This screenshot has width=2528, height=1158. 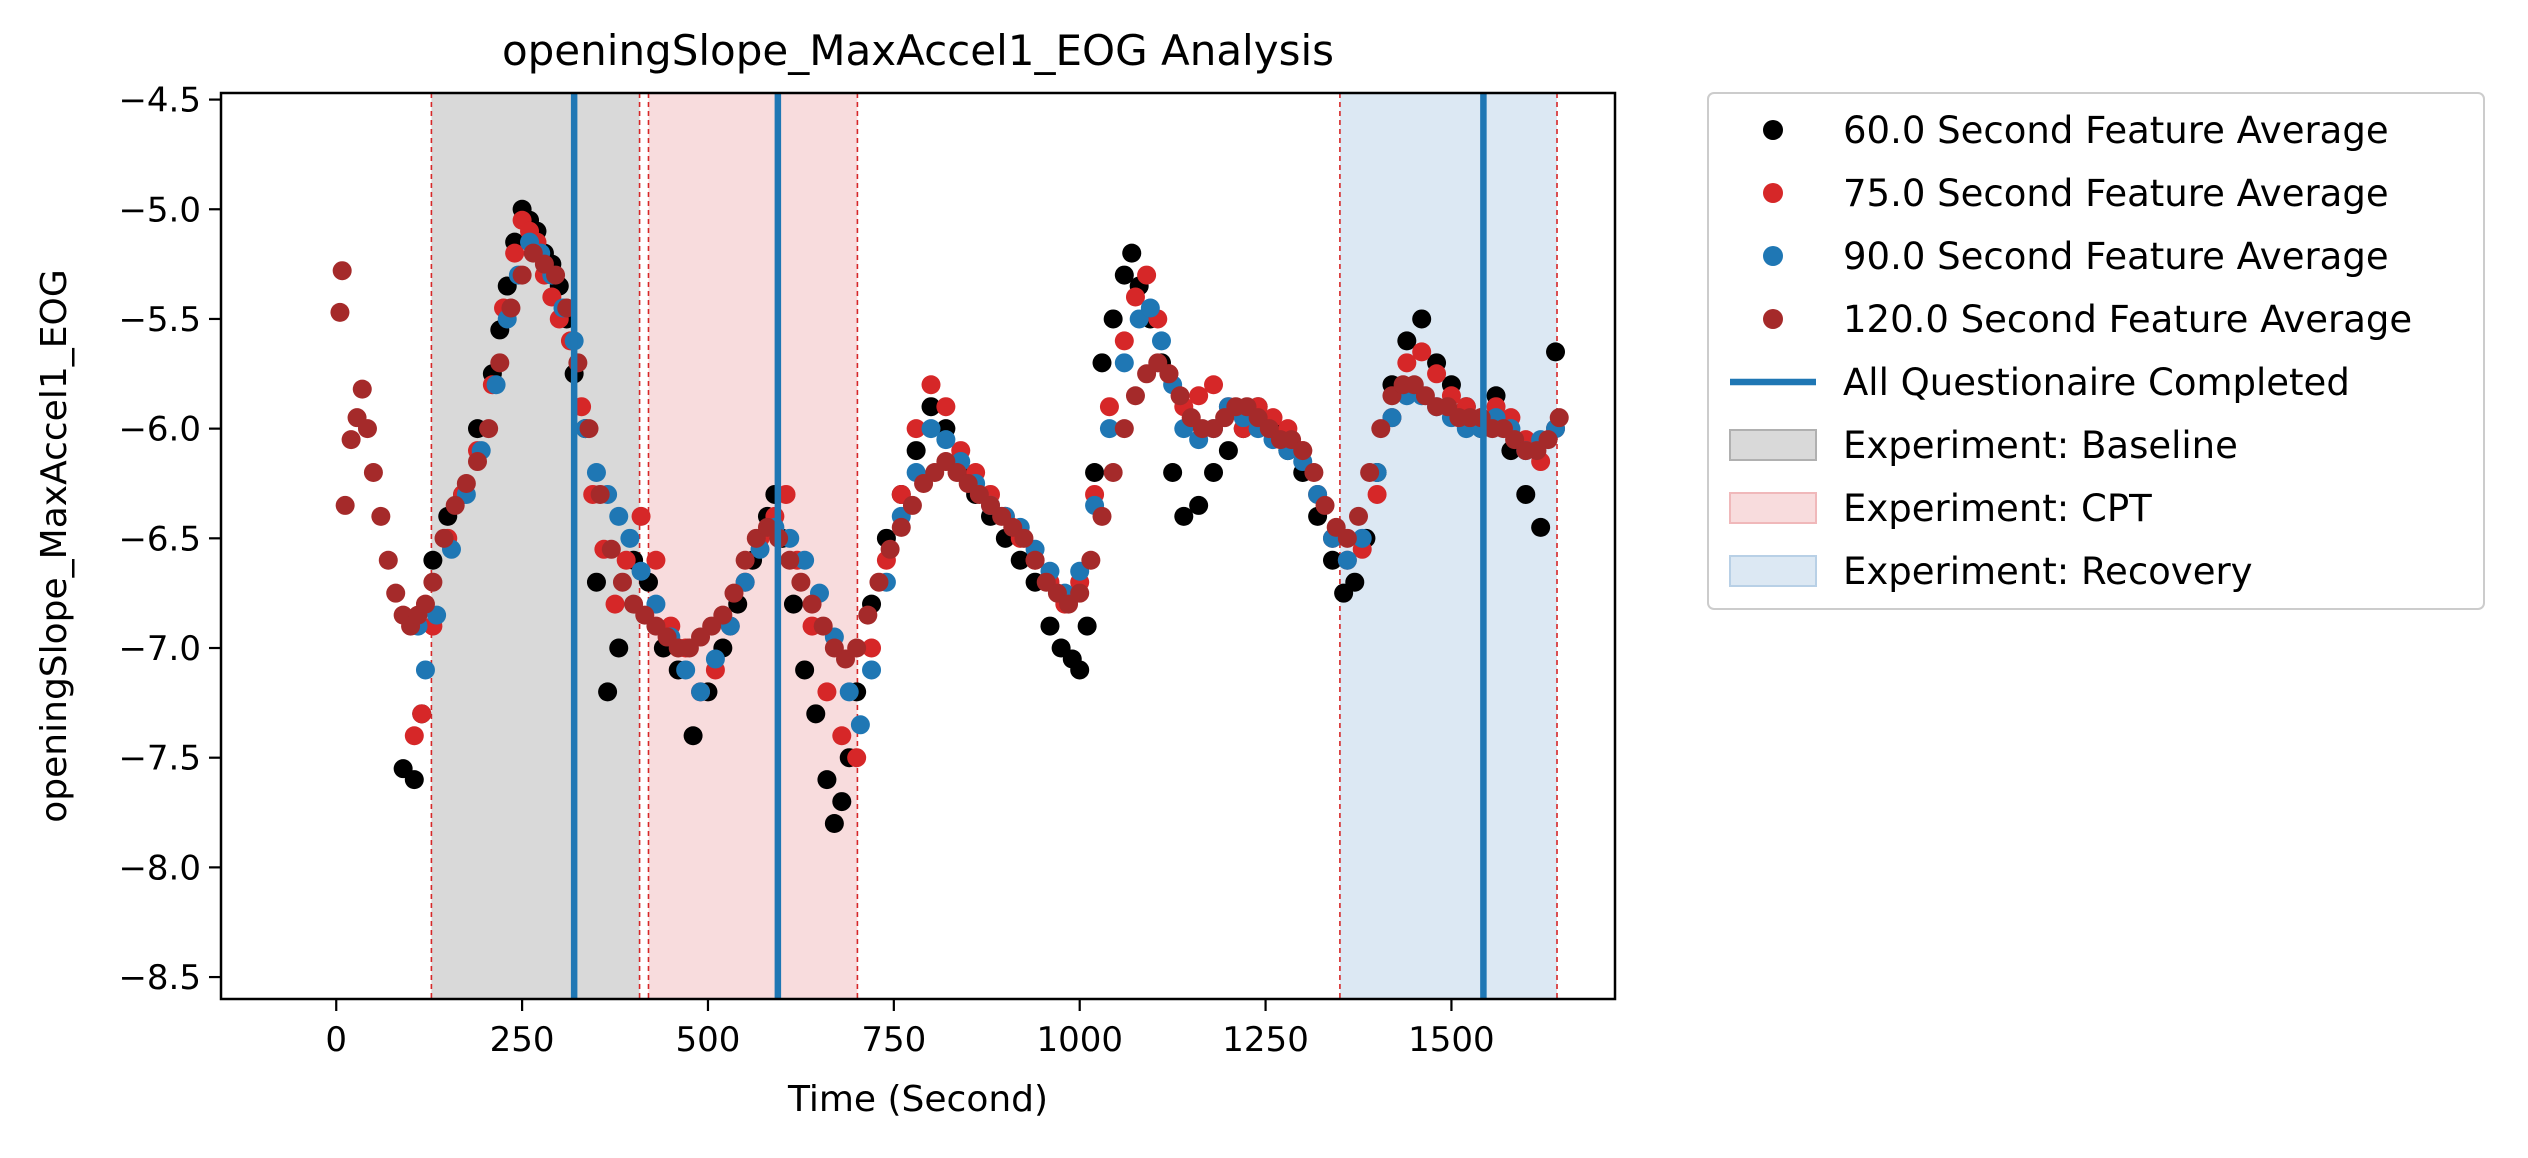 What do you see at coordinates (917, 1099) in the screenshot?
I see `x-axis-title: Time (Second)` at bounding box center [917, 1099].